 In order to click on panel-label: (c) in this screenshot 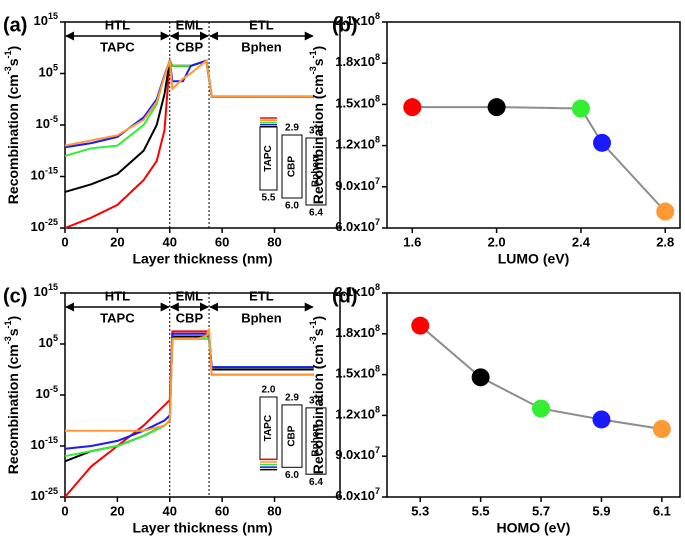, I will do `click(15, 296)`.